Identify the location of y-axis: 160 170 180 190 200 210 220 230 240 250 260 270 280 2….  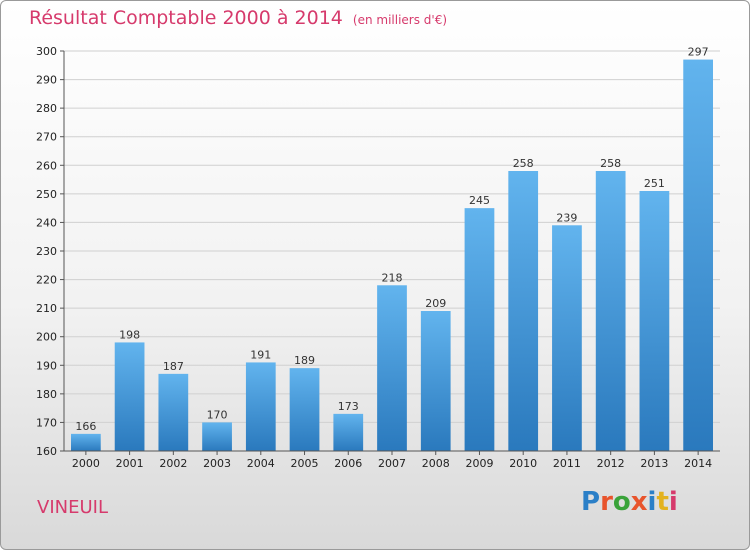
(50, 251).